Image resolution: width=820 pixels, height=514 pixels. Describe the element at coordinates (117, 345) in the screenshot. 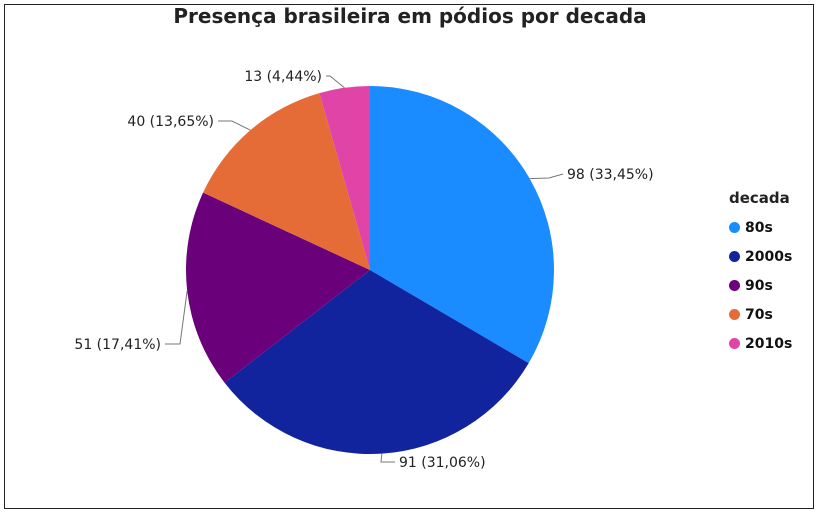

I see `data-label-90s: 51 (17,41%)` at that location.